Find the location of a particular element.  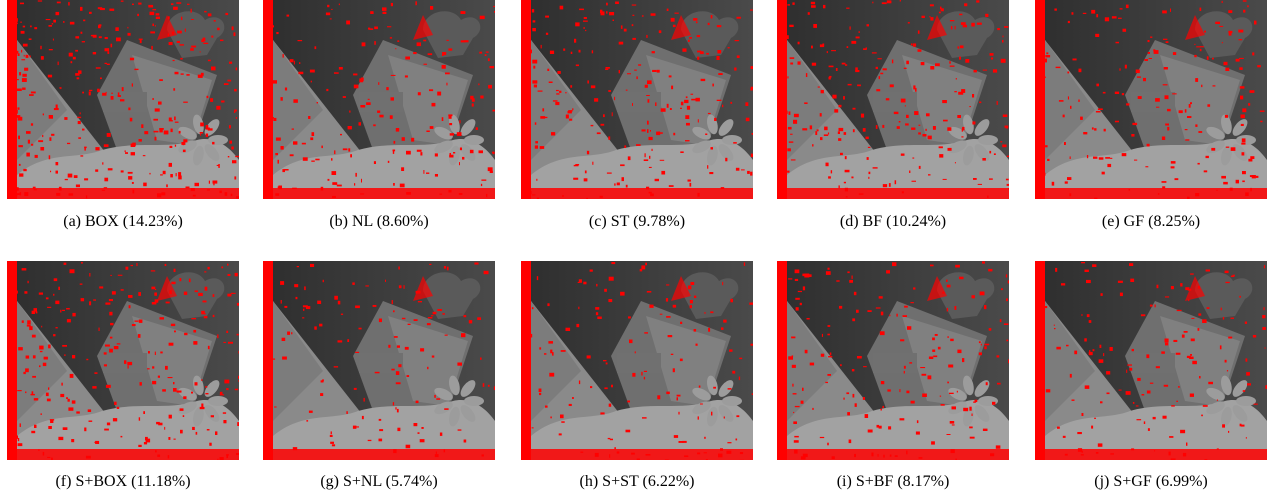

caption-label: (h) is located at coordinates (589, 481).